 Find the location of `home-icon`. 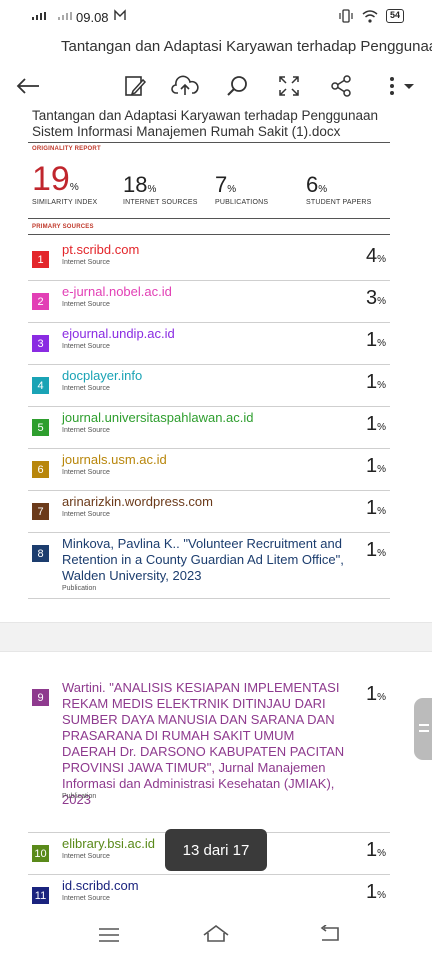

home-icon is located at coordinates (216, 933).